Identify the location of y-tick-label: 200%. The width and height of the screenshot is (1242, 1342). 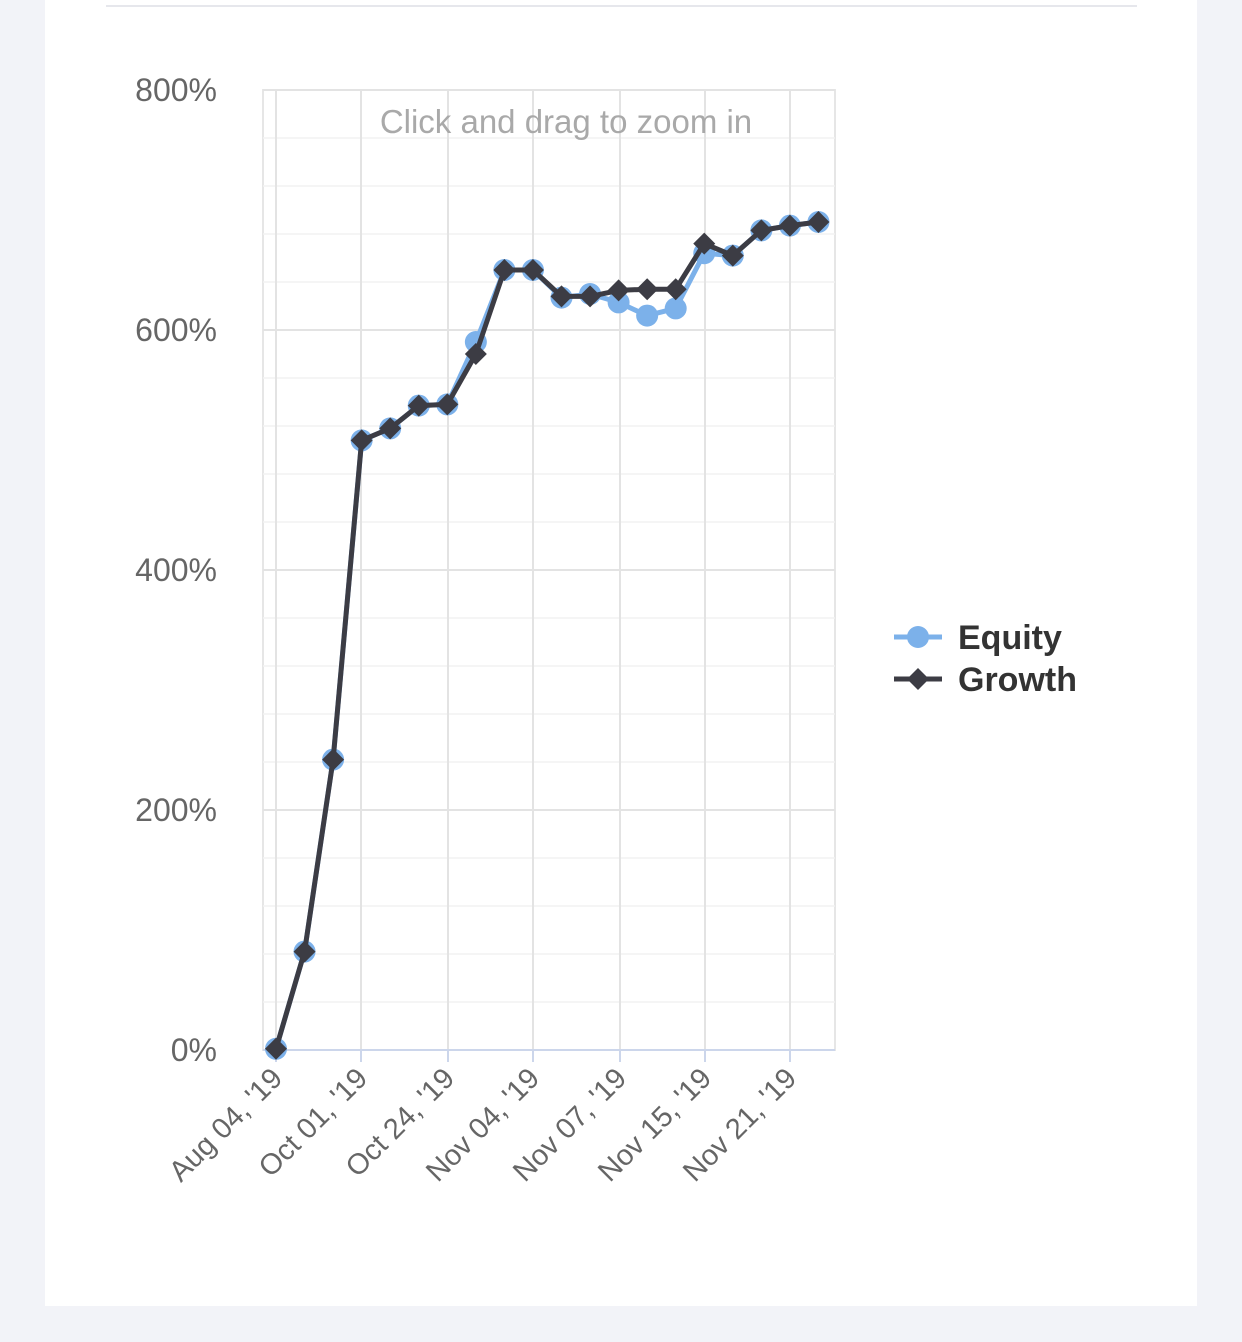
(176, 810).